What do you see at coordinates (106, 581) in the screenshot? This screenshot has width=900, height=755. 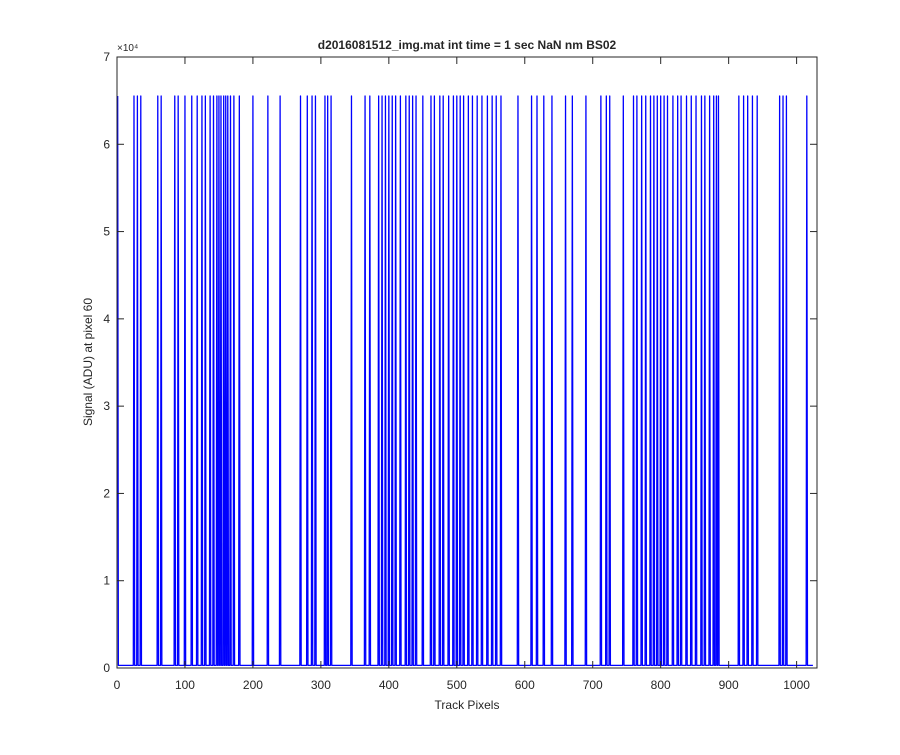 I see `y-tick-label: 1` at bounding box center [106, 581].